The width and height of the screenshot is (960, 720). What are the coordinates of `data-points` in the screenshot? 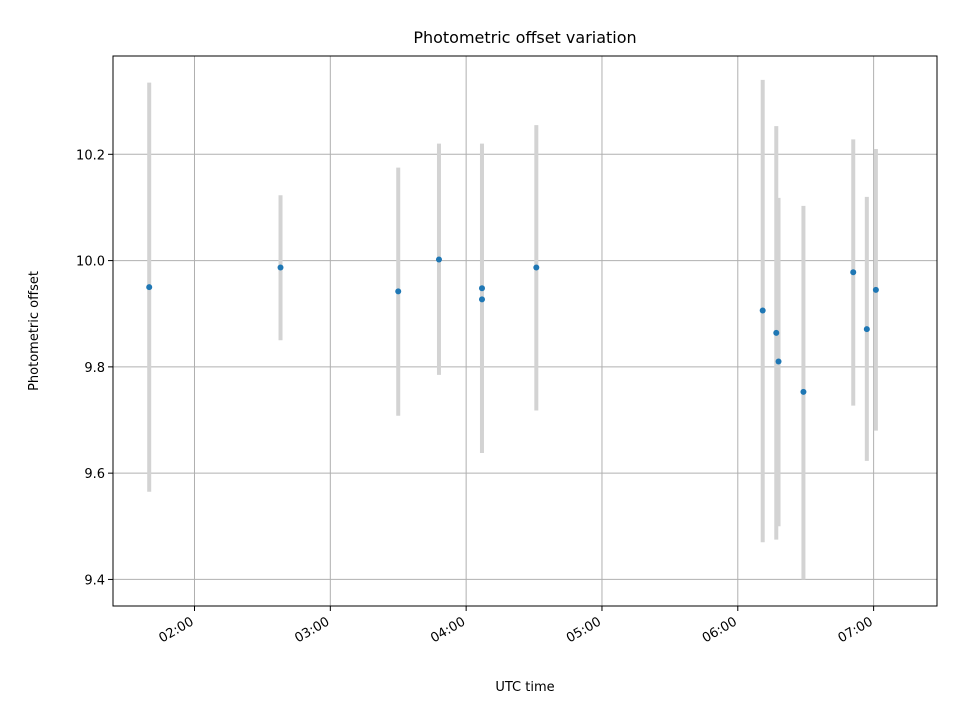 It's located at (512, 325).